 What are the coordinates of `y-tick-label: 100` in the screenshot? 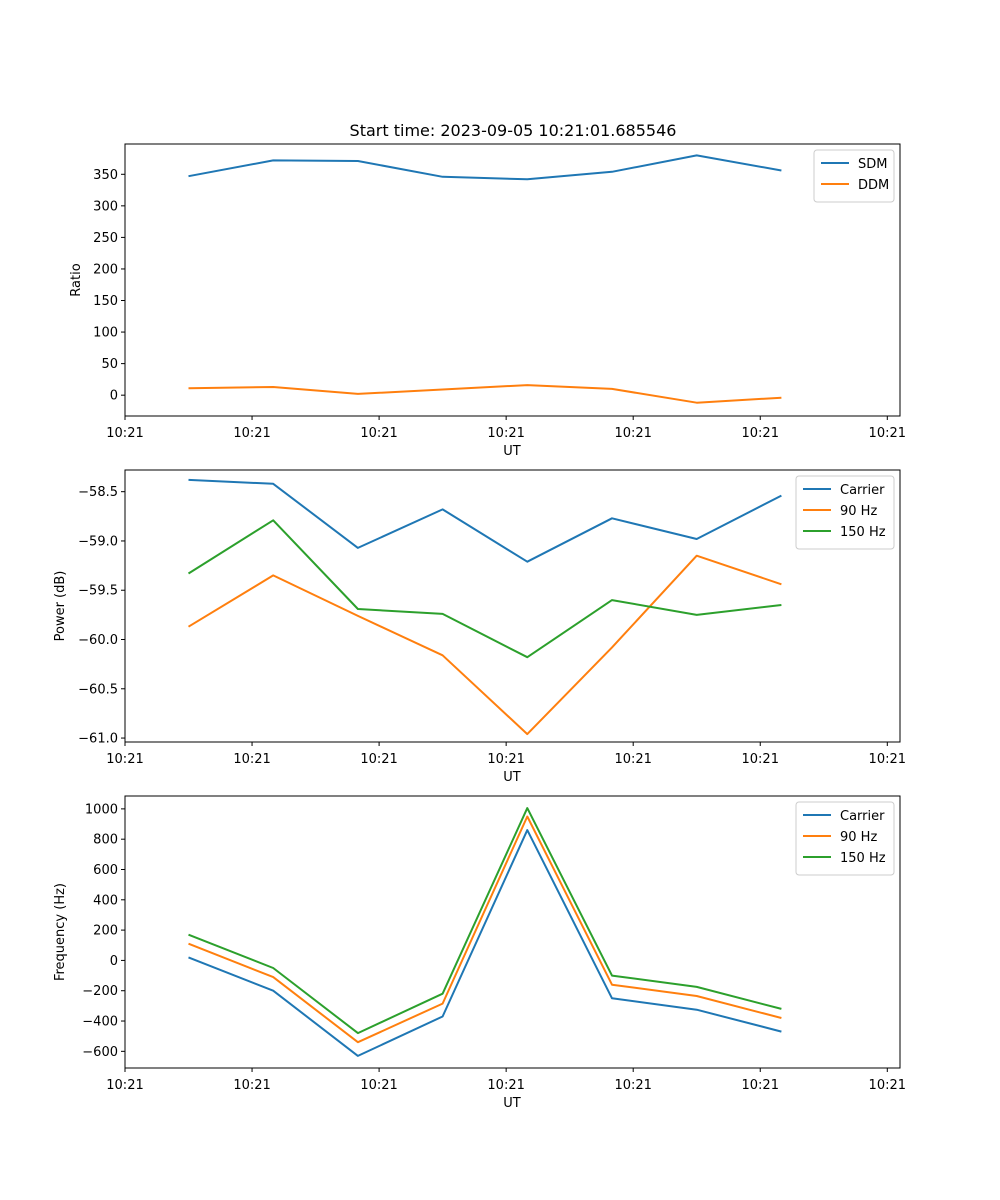 It's located at (105, 333).